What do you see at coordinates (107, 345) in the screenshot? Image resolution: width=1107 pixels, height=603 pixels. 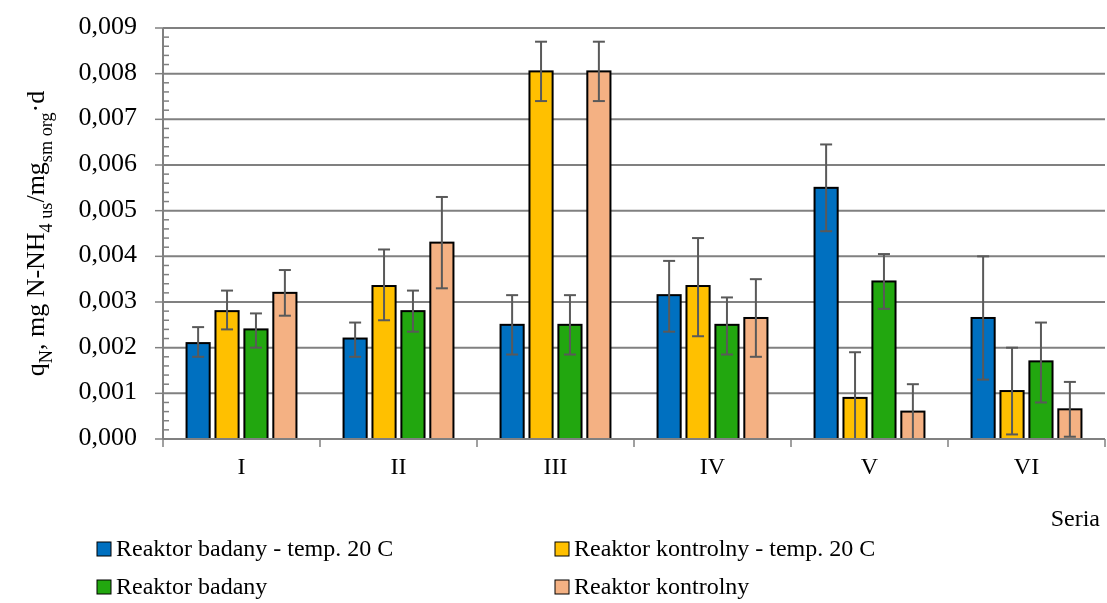 I see `y-tick-label: 0,002` at bounding box center [107, 345].